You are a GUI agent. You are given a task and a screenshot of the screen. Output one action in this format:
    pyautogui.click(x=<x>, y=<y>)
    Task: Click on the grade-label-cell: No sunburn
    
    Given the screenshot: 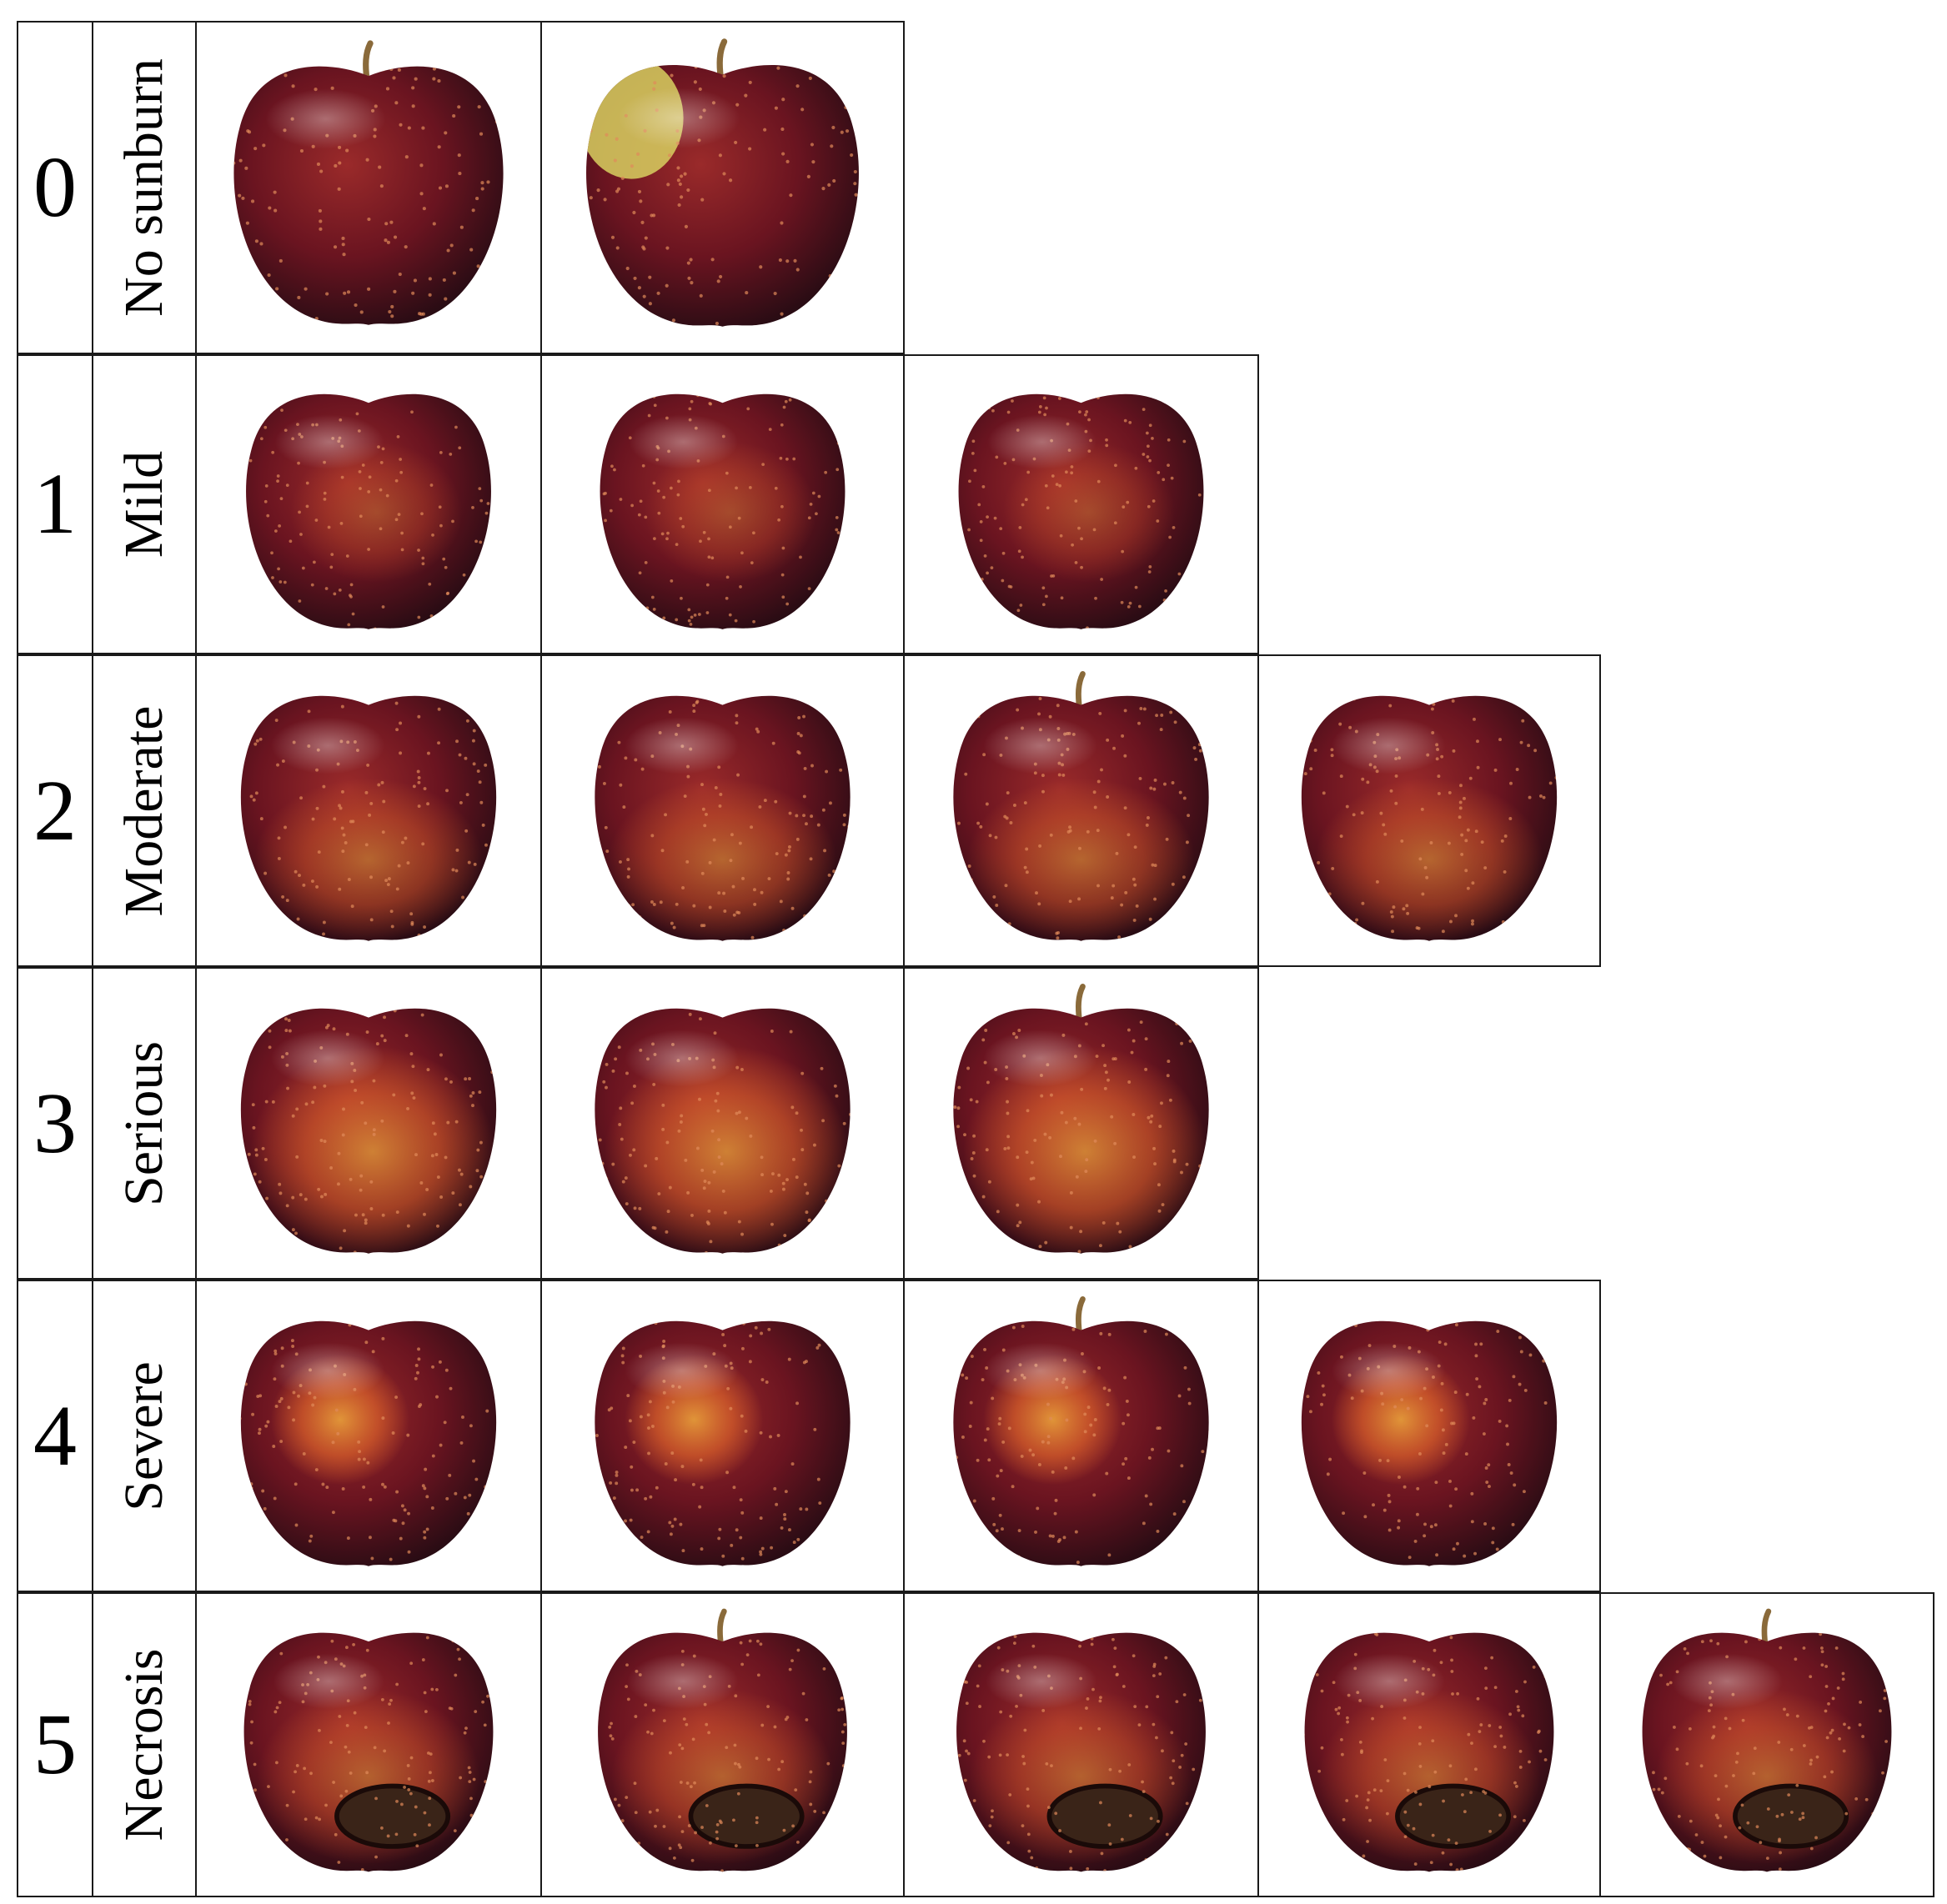 What is the action you would take?
    pyautogui.click(x=144, y=187)
    